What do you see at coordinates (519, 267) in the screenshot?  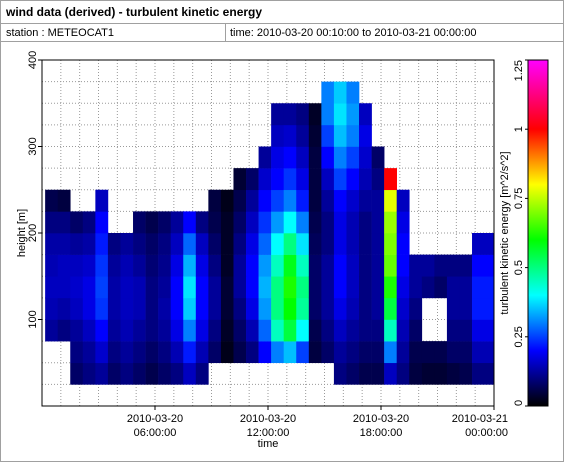 I see `colorbar-tick-label: 0.5` at bounding box center [519, 267].